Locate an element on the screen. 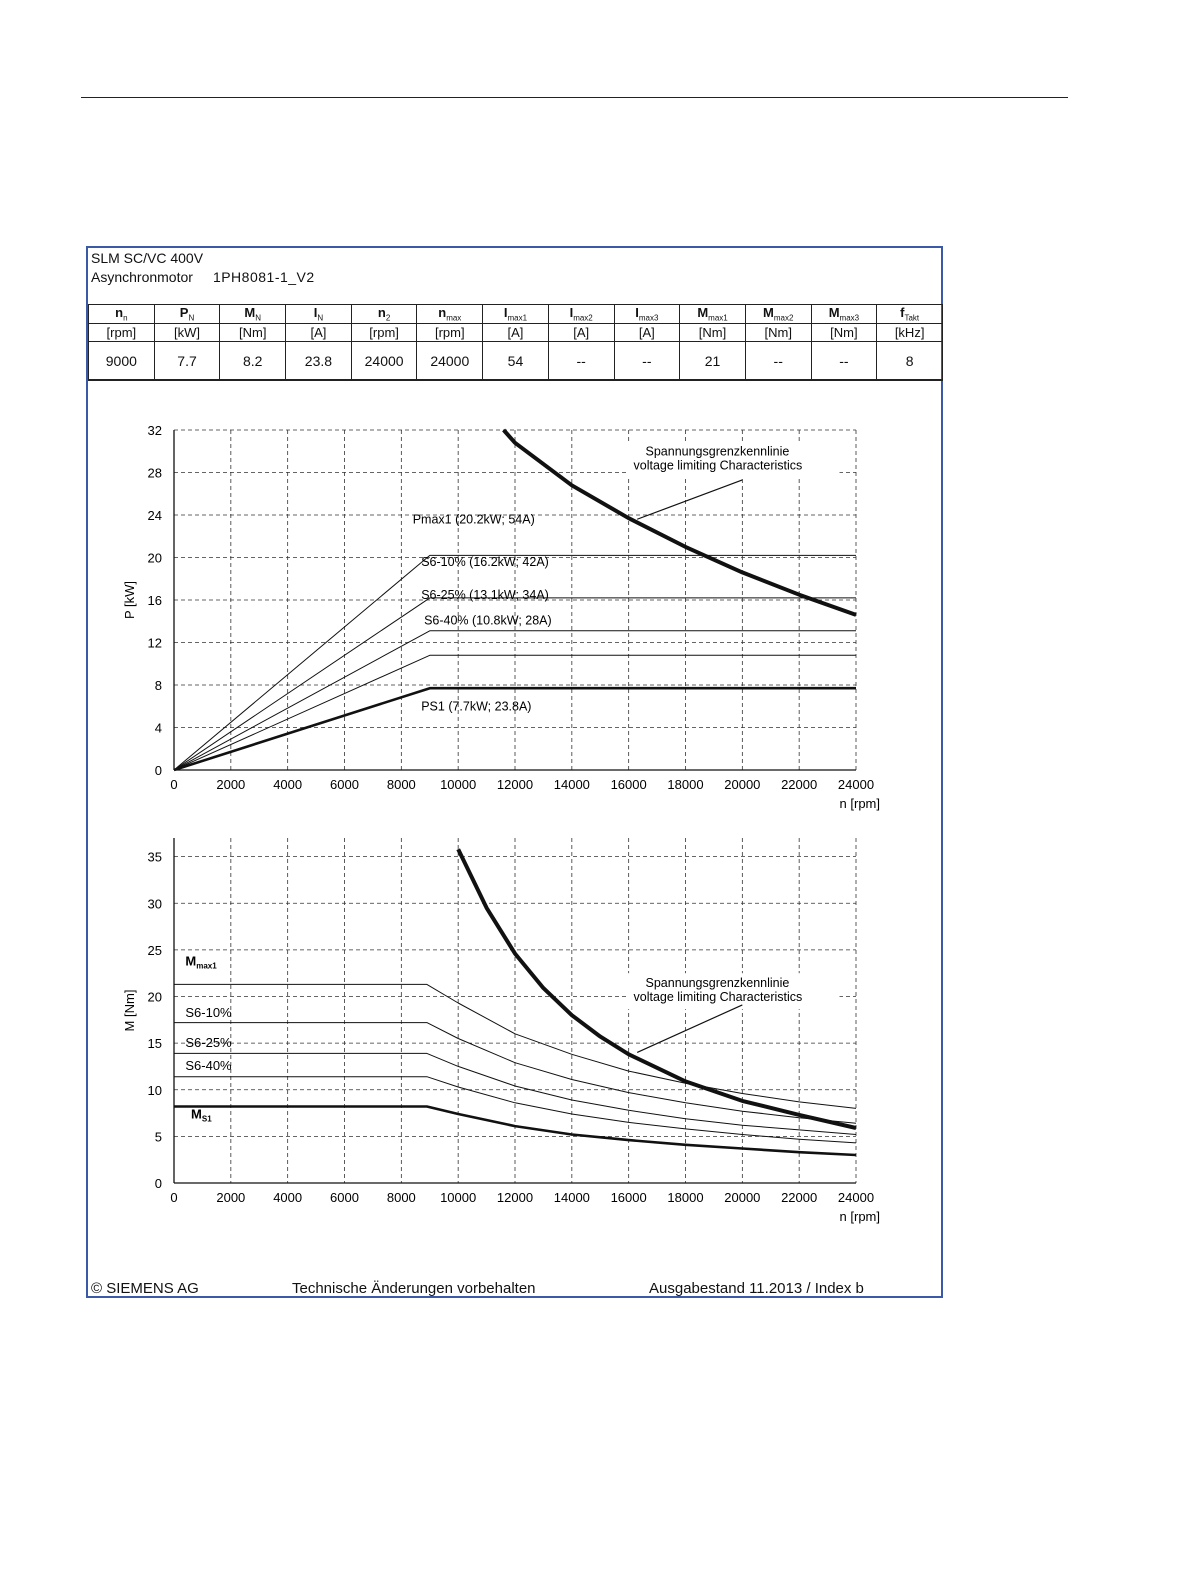 The image size is (1191, 1587). spec-head-12: fTakt is located at coordinates (909, 314).